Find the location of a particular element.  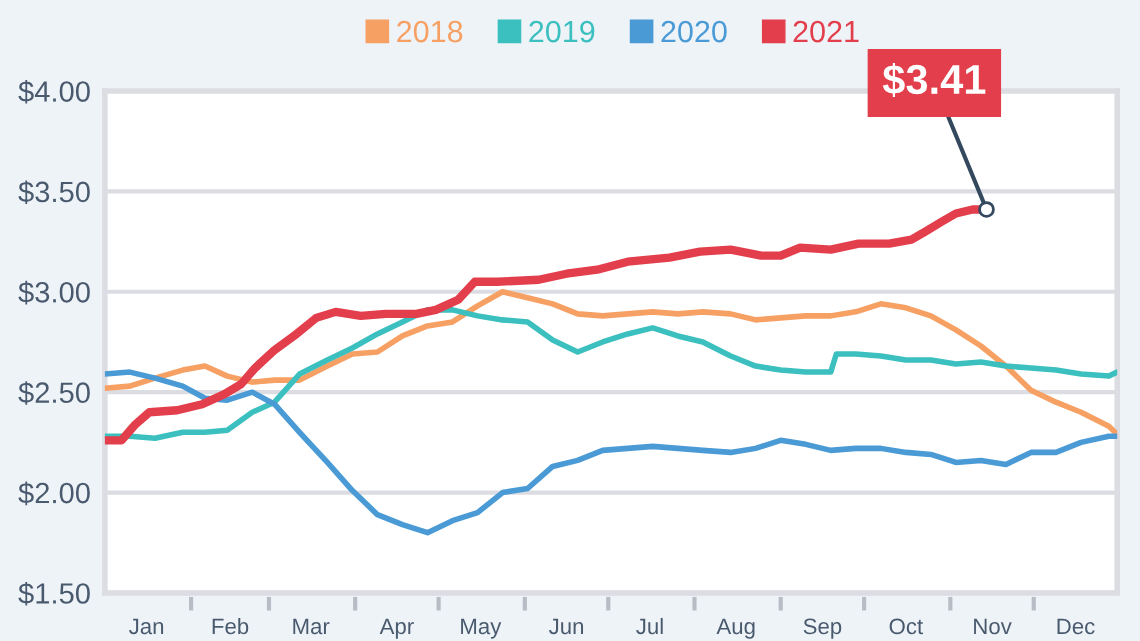

x-tick-label: Jun is located at coordinates (566, 626).